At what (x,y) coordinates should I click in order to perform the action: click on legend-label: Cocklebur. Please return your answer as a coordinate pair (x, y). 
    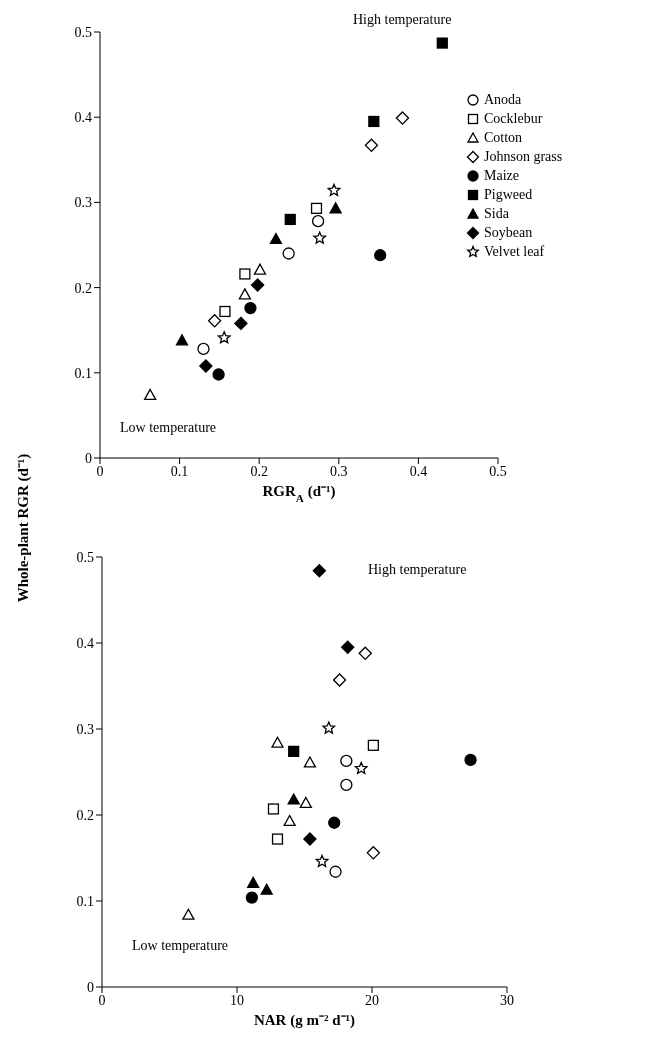
    Looking at the image, I should click on (513, 118).